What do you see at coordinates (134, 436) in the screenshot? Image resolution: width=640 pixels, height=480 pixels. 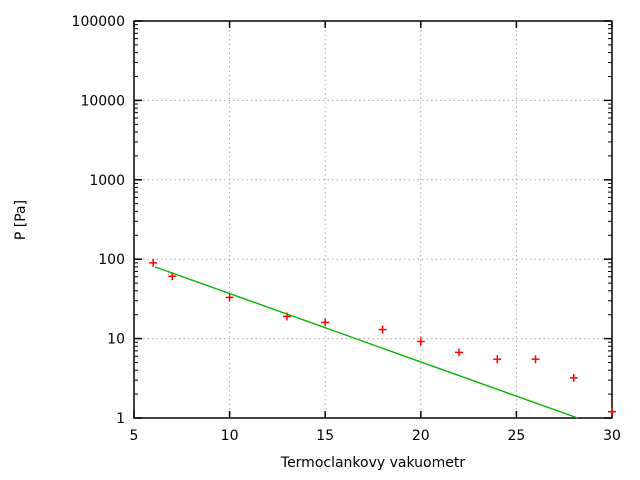 I see `x-tick-label: 5` at bounding box center [134, 436].